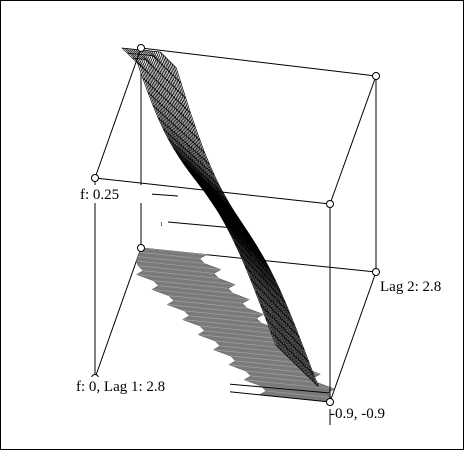  I want to click on surface-facet, so click(126, 50).